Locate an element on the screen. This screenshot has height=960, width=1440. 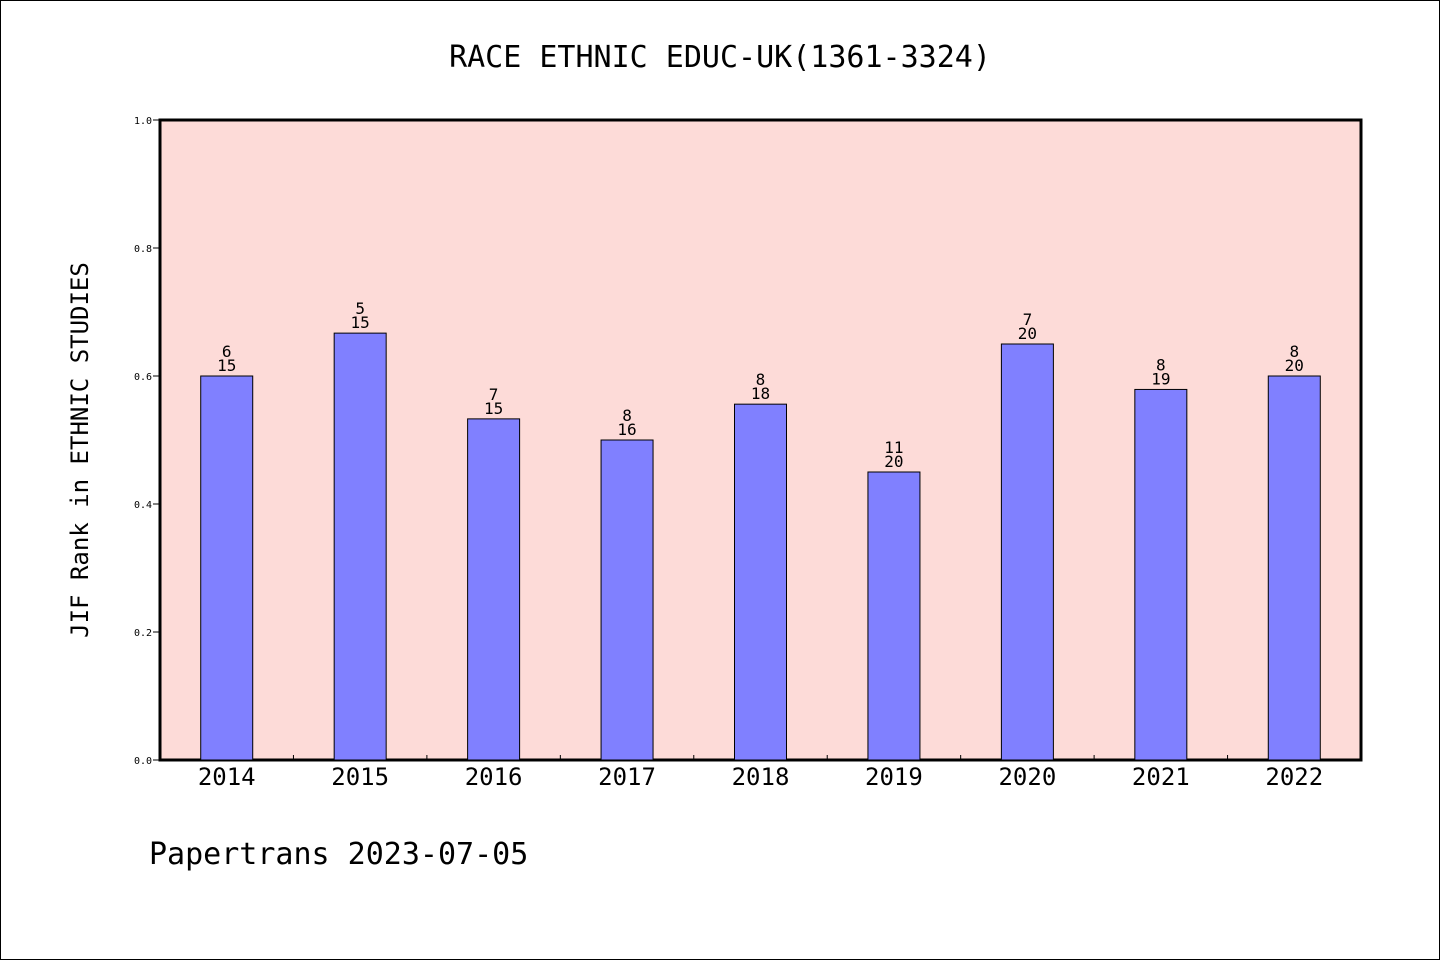
x-tick-label: 2019 is located at coordinates (894, 777).